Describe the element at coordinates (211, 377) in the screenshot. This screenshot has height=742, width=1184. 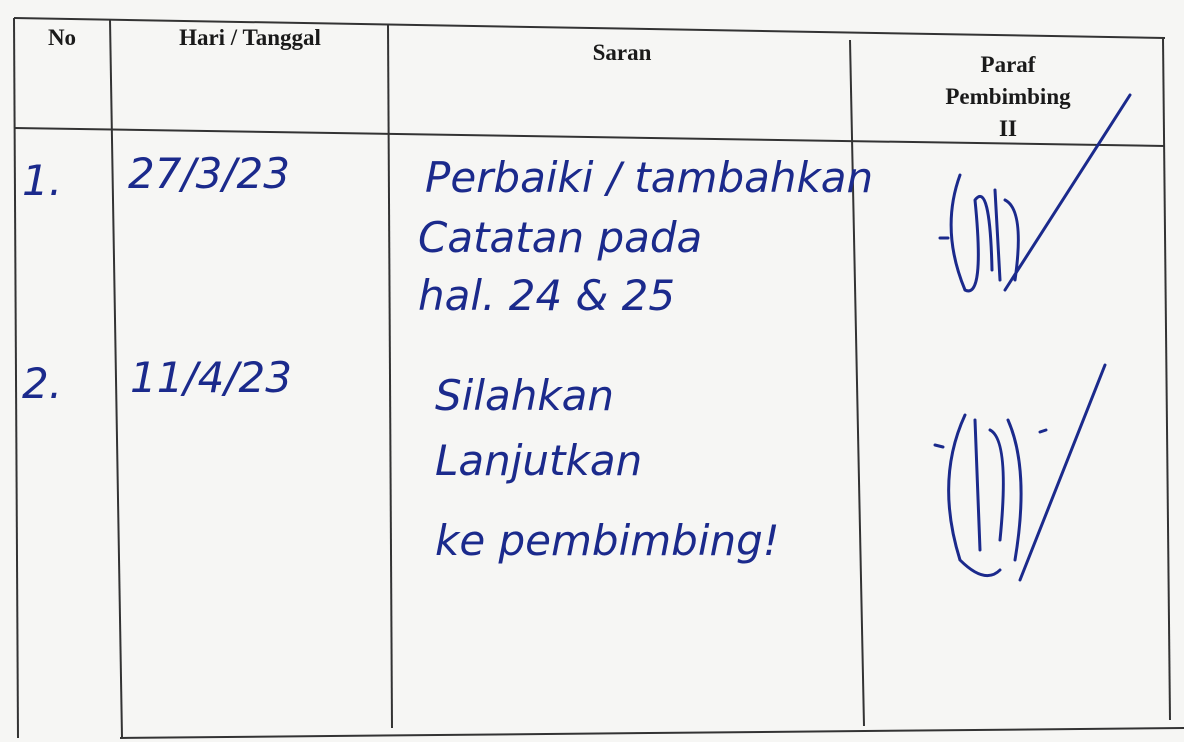
I see `row-date: 11/4/23` at that location.